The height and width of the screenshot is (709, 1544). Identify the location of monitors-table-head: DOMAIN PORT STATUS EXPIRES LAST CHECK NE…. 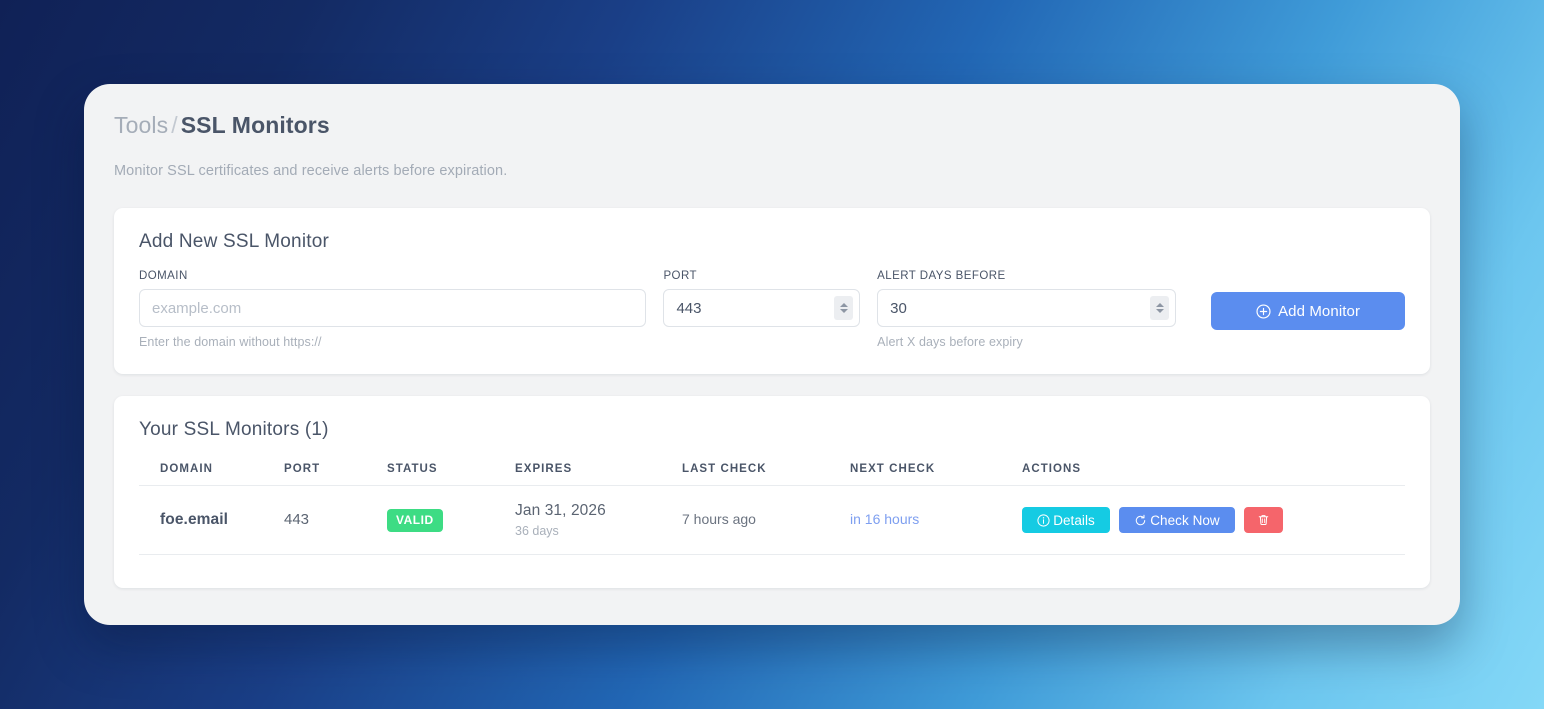
(772, 463).